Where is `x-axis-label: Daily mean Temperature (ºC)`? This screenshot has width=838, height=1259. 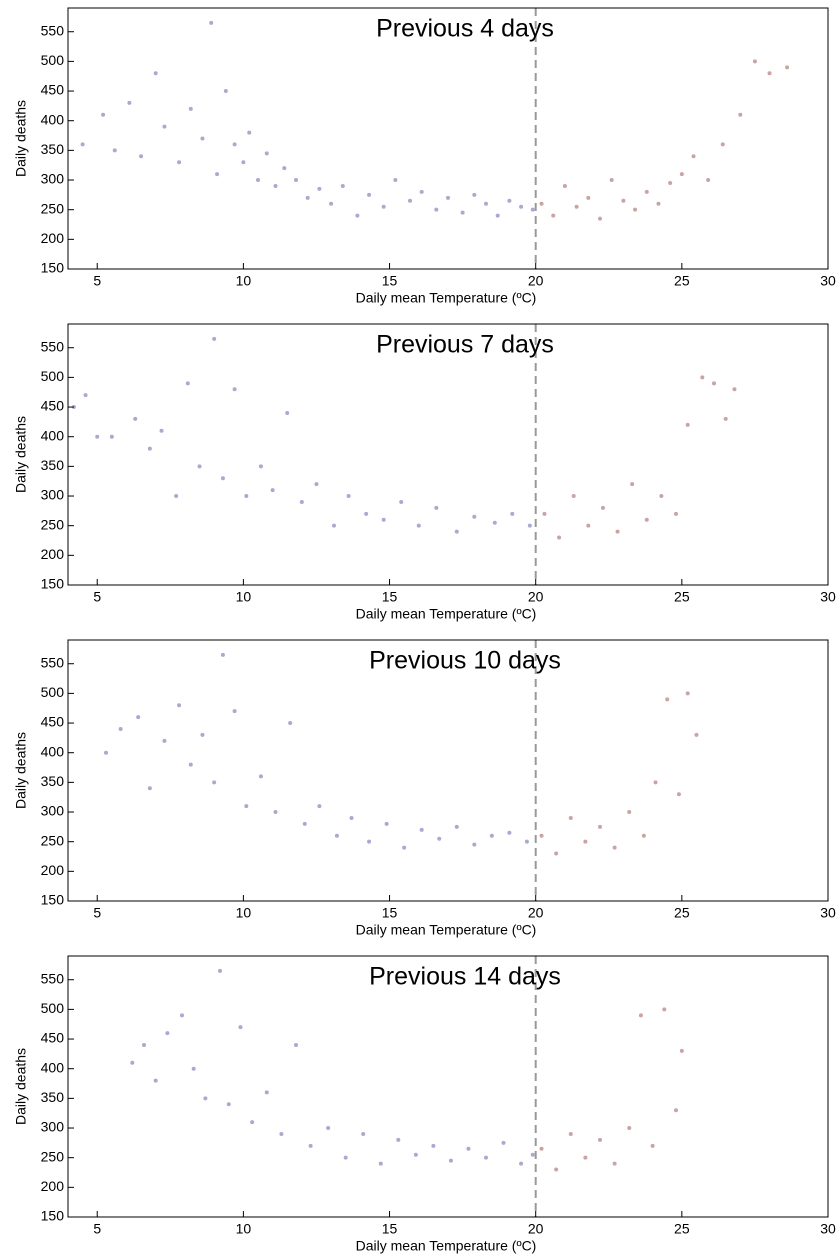
x-axis-label: Daily mean Temperature (ºC) is located at coordinates (446, 930).